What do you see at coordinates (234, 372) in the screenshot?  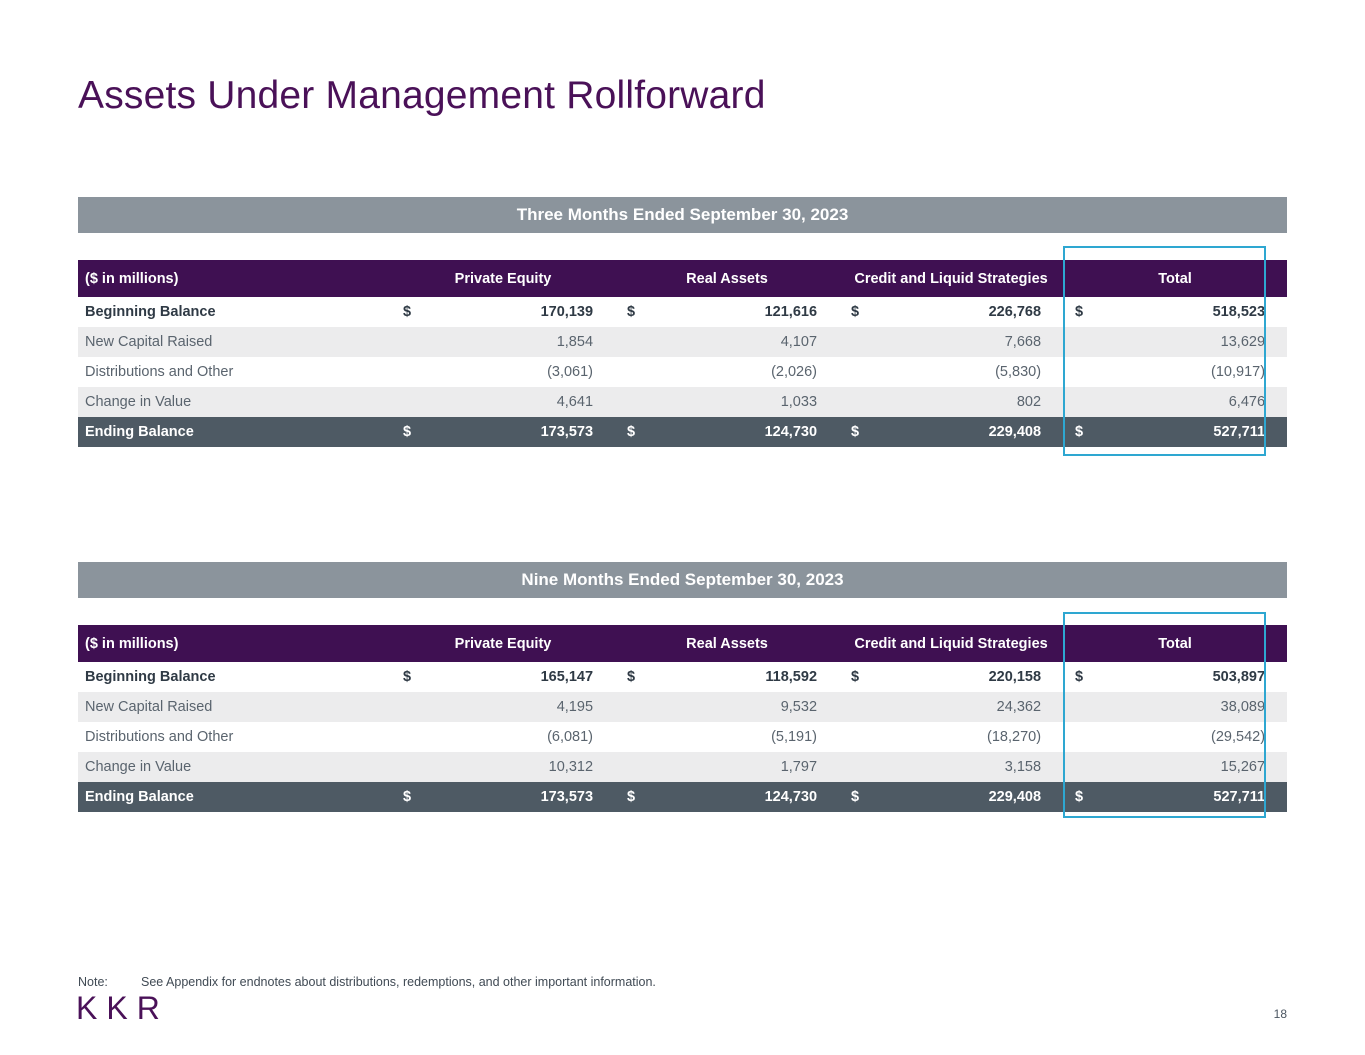 I see `row-label: Distributions and Other` at bounding box center [234, 372].